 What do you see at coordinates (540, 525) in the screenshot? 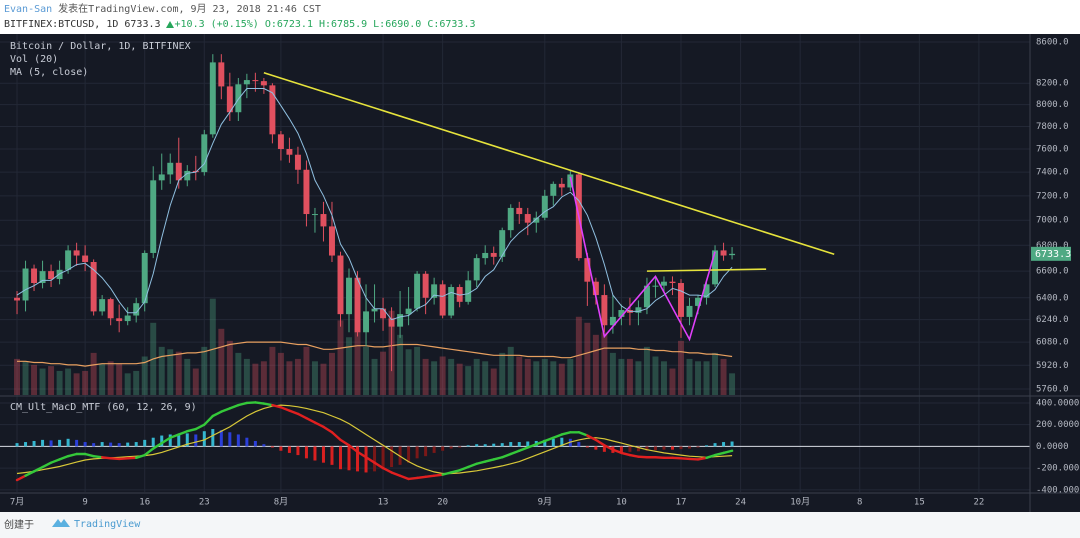
I see `footer-bg` at bounding box center [540, 525].